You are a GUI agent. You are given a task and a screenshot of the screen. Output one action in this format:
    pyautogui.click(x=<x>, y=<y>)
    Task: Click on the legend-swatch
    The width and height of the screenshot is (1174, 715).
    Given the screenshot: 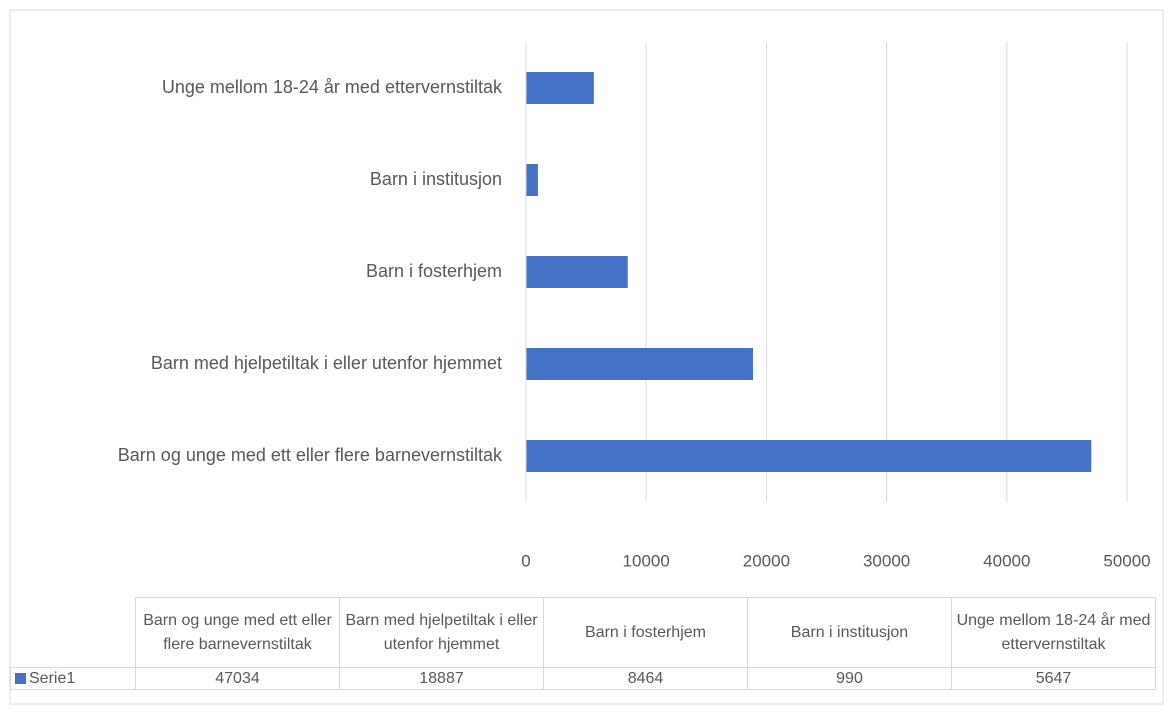 What is the action you would take?
    pyautogui.click(x=20, y=678)
    